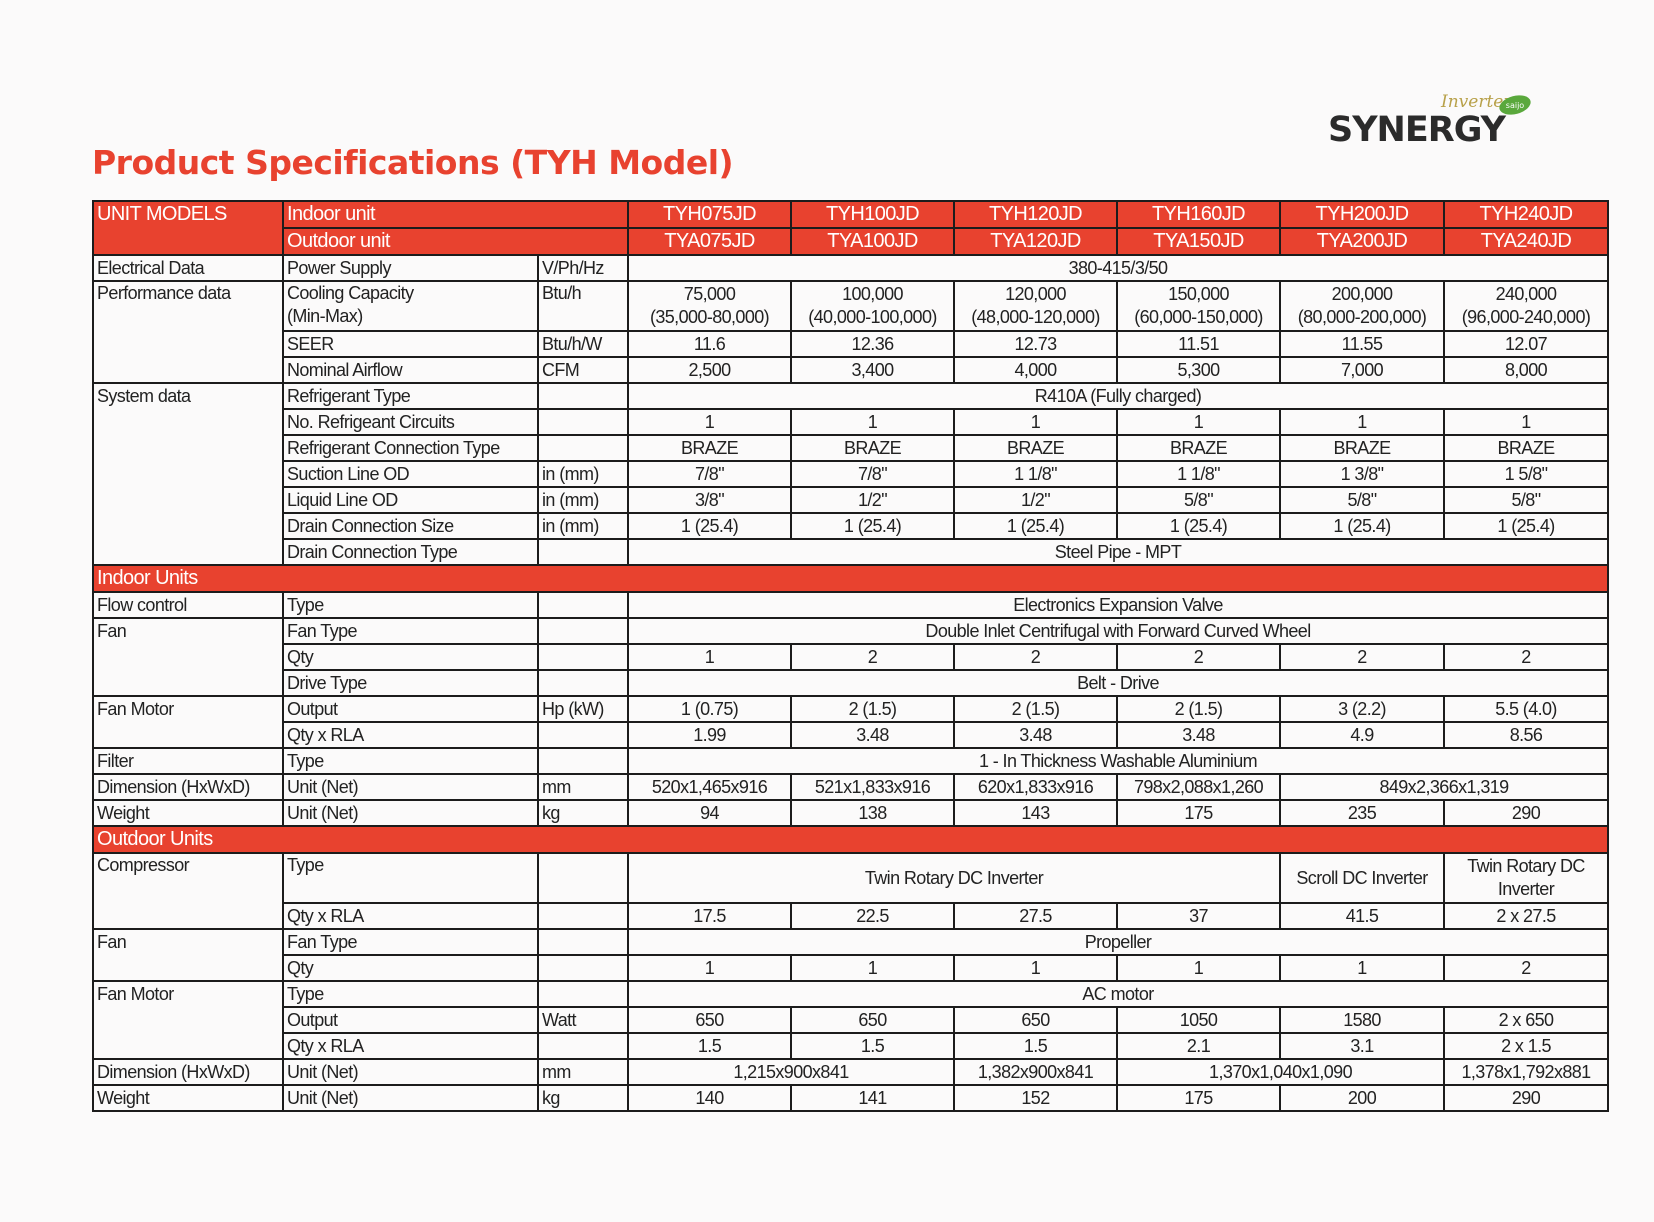 Image resolution: width=1654 pixels, height=1222 pixels. I want to click on value-cell: 12.73, so click(1036, 344).